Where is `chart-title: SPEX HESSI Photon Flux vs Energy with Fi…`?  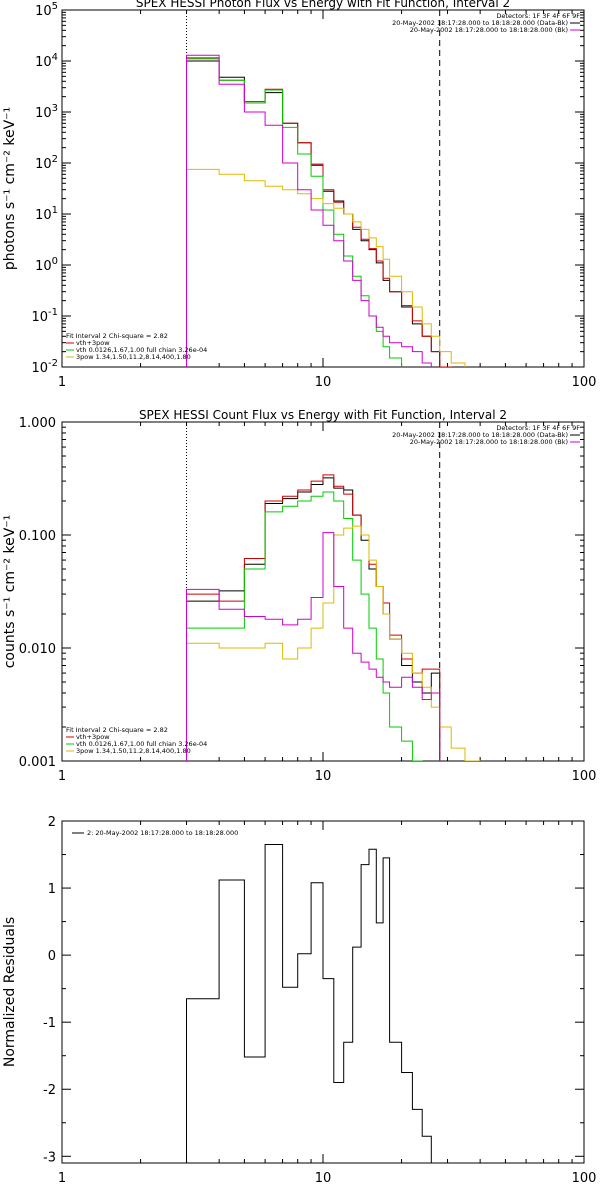
chart-title: SPEX HESSI Photon Flux vs Energy with Fi… is located at coordinates (323, 5).